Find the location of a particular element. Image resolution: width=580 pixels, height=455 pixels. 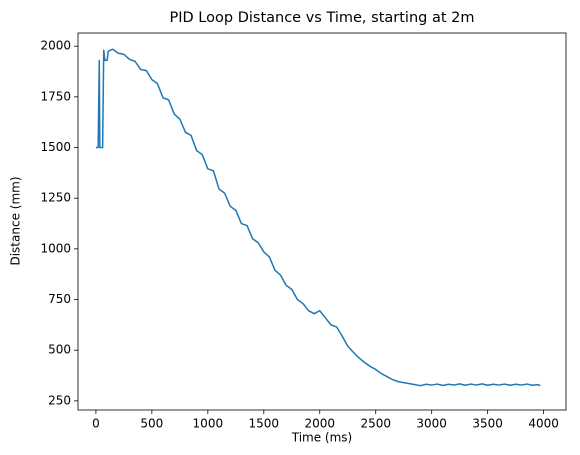

x-tick-label: 2500 is located at coordinates (375, 424).